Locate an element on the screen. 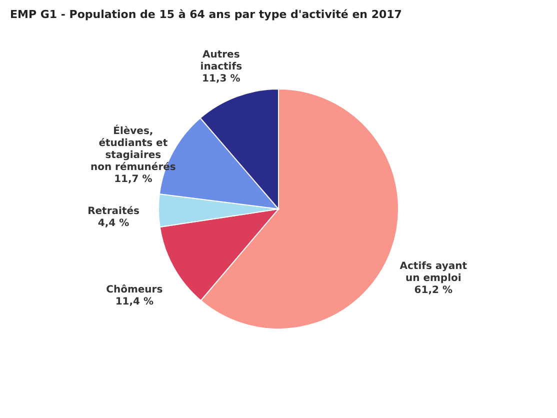 This screenshot has height=418, width=557. data-label: 4,4 % is located at coordinates (114, 224).